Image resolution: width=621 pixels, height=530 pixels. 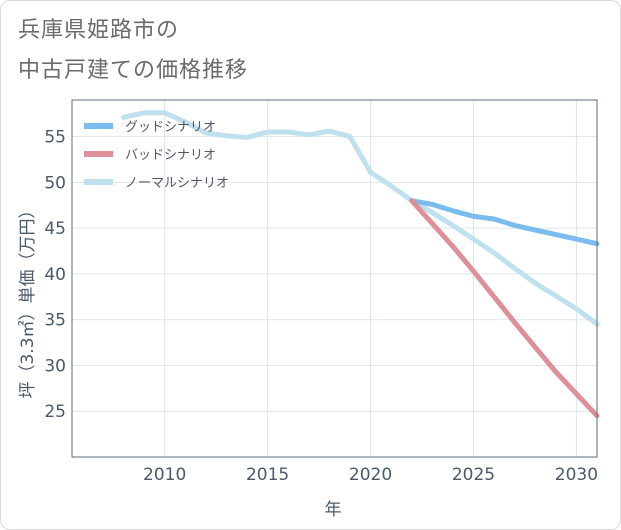 I want to click on y-tick-label: 30, so click(x=55, y=366).